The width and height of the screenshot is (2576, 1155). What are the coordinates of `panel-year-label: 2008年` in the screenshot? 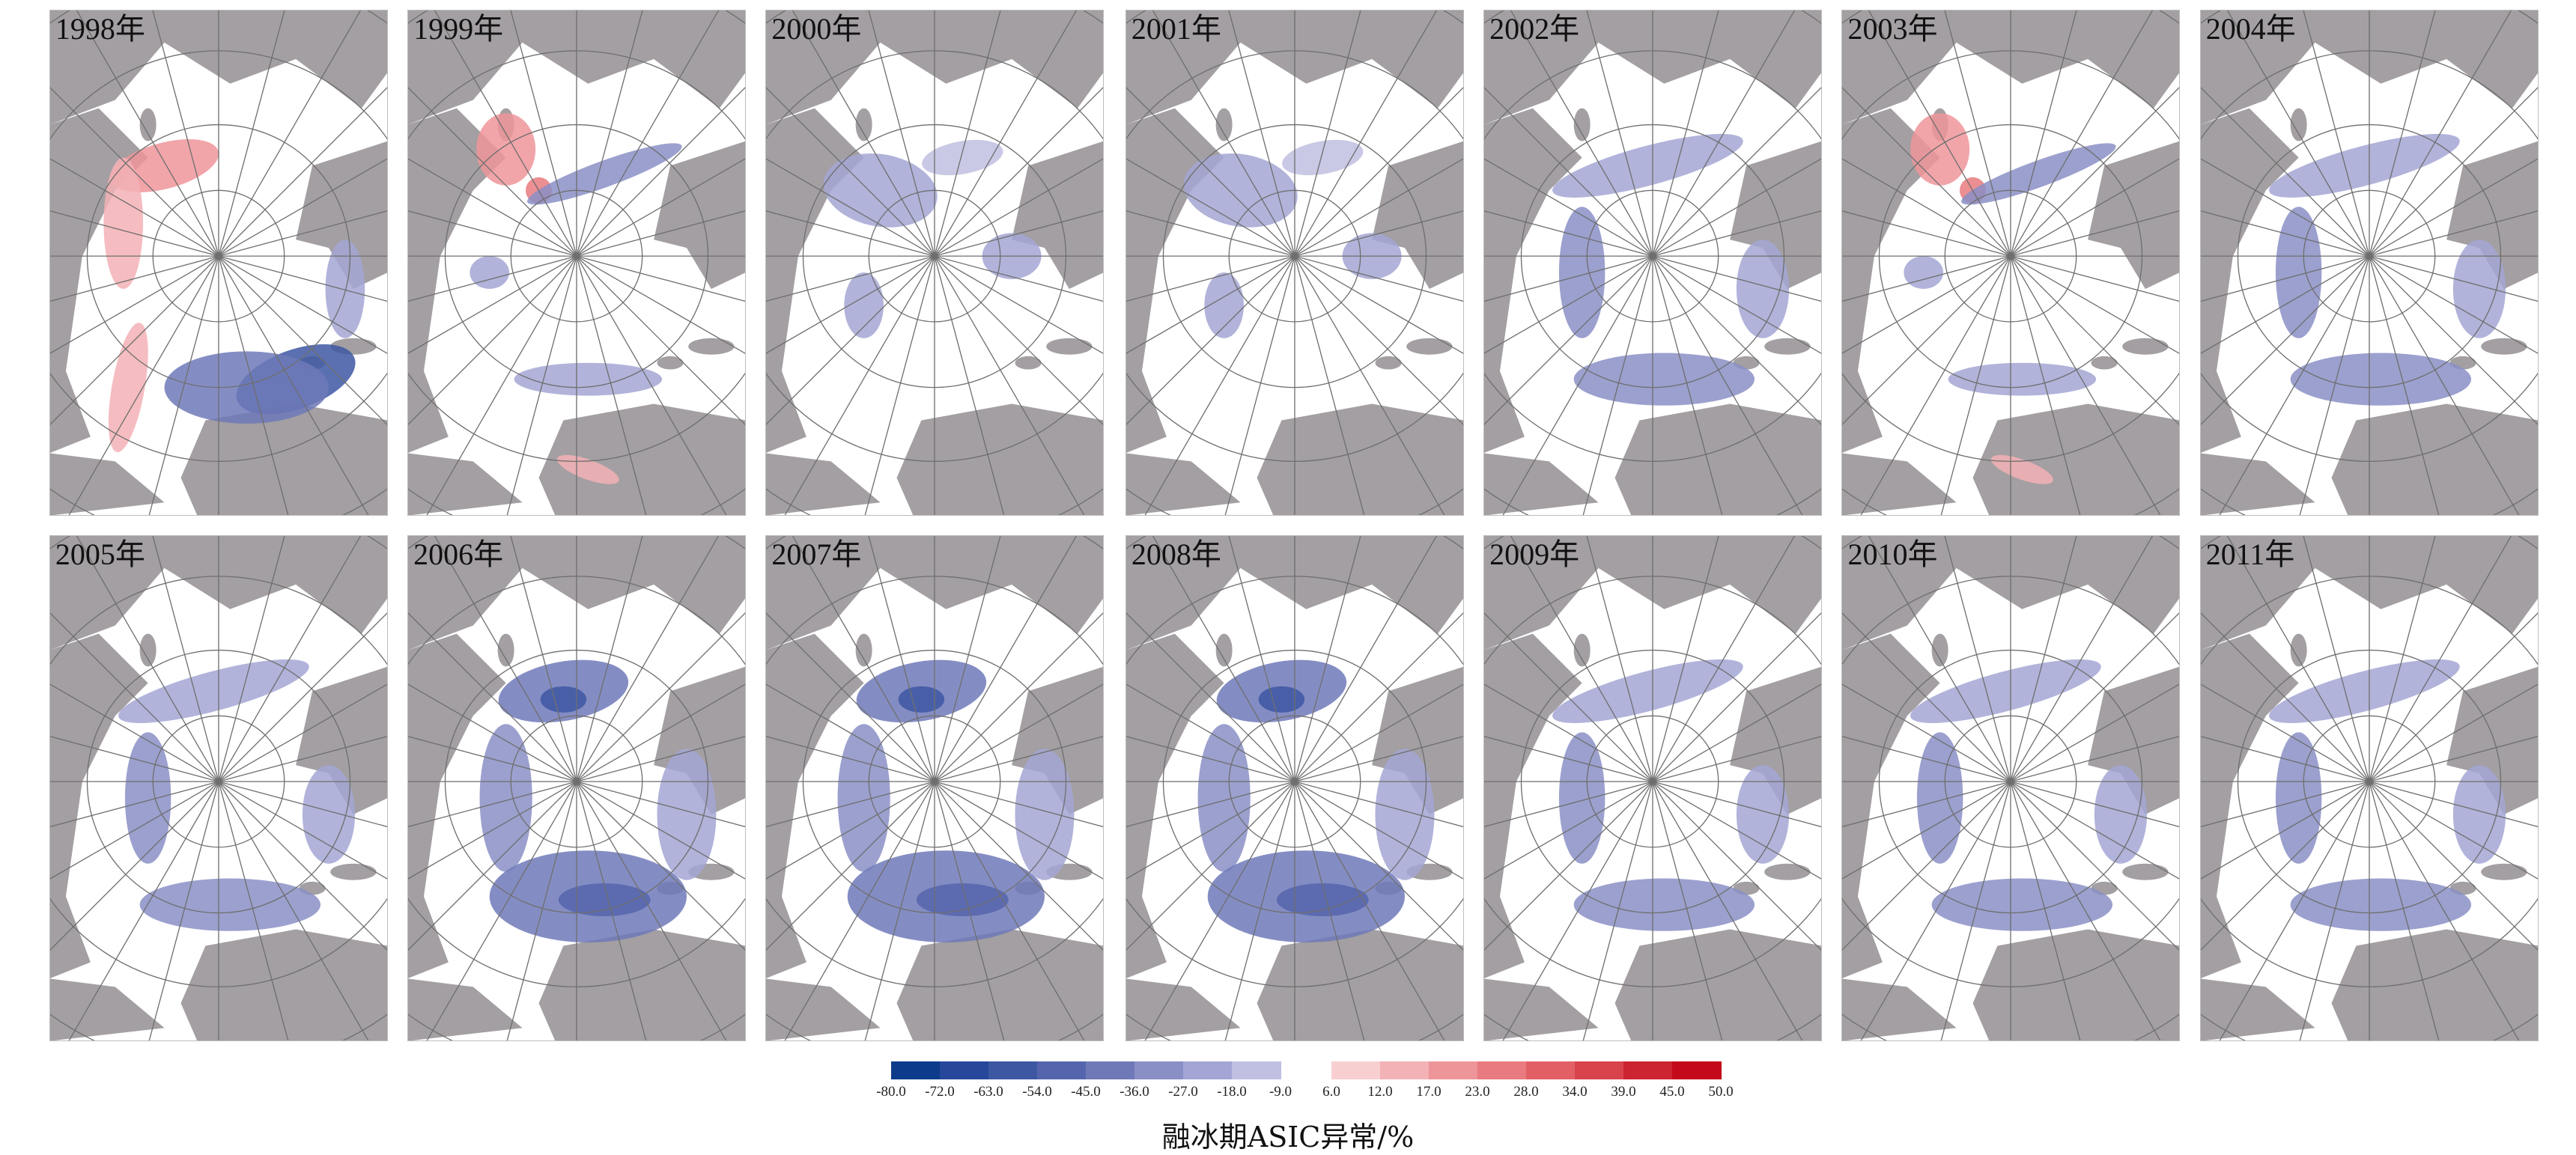 It's located at (1176, 554).